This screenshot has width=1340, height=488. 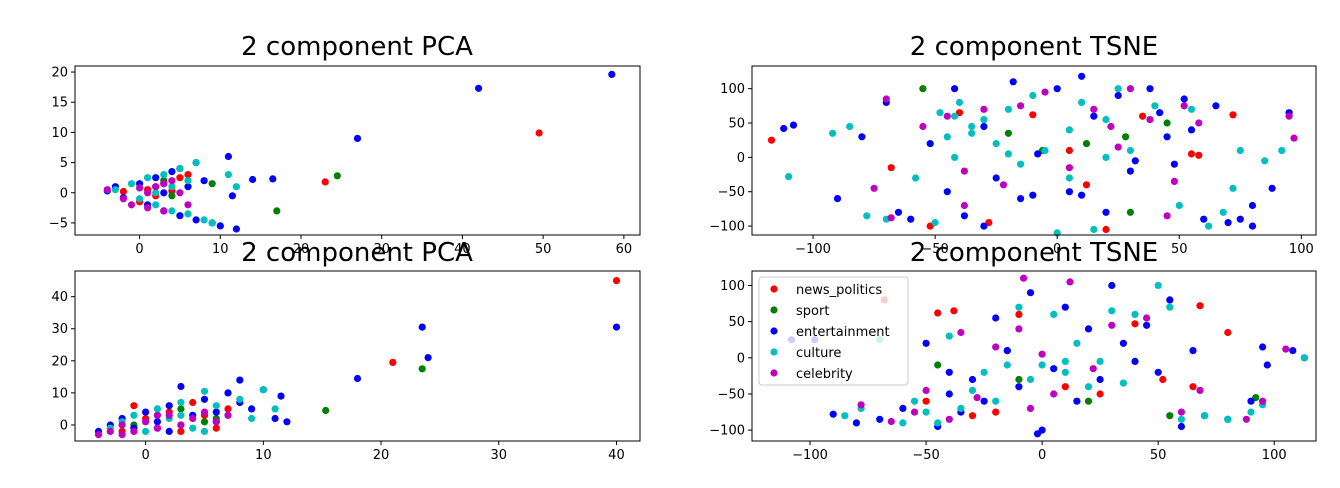 I want to click on tsne-bottom-x-tick-label: 50, so click(x=1158, y=455).